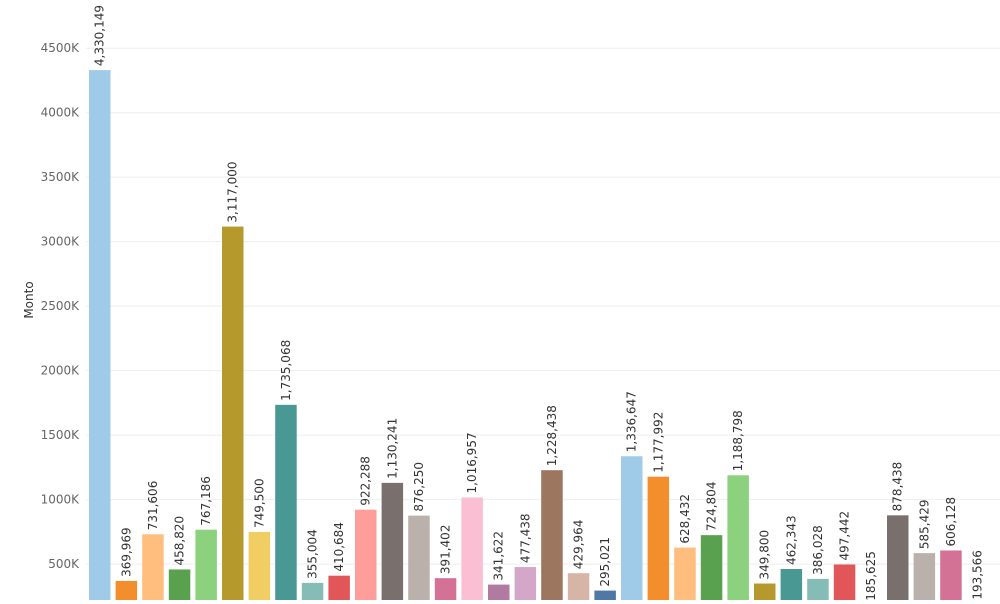 The height and width of the screenshot is (604, 1000). I want to click on y-tick-label: 3500K, so click(61, 177).